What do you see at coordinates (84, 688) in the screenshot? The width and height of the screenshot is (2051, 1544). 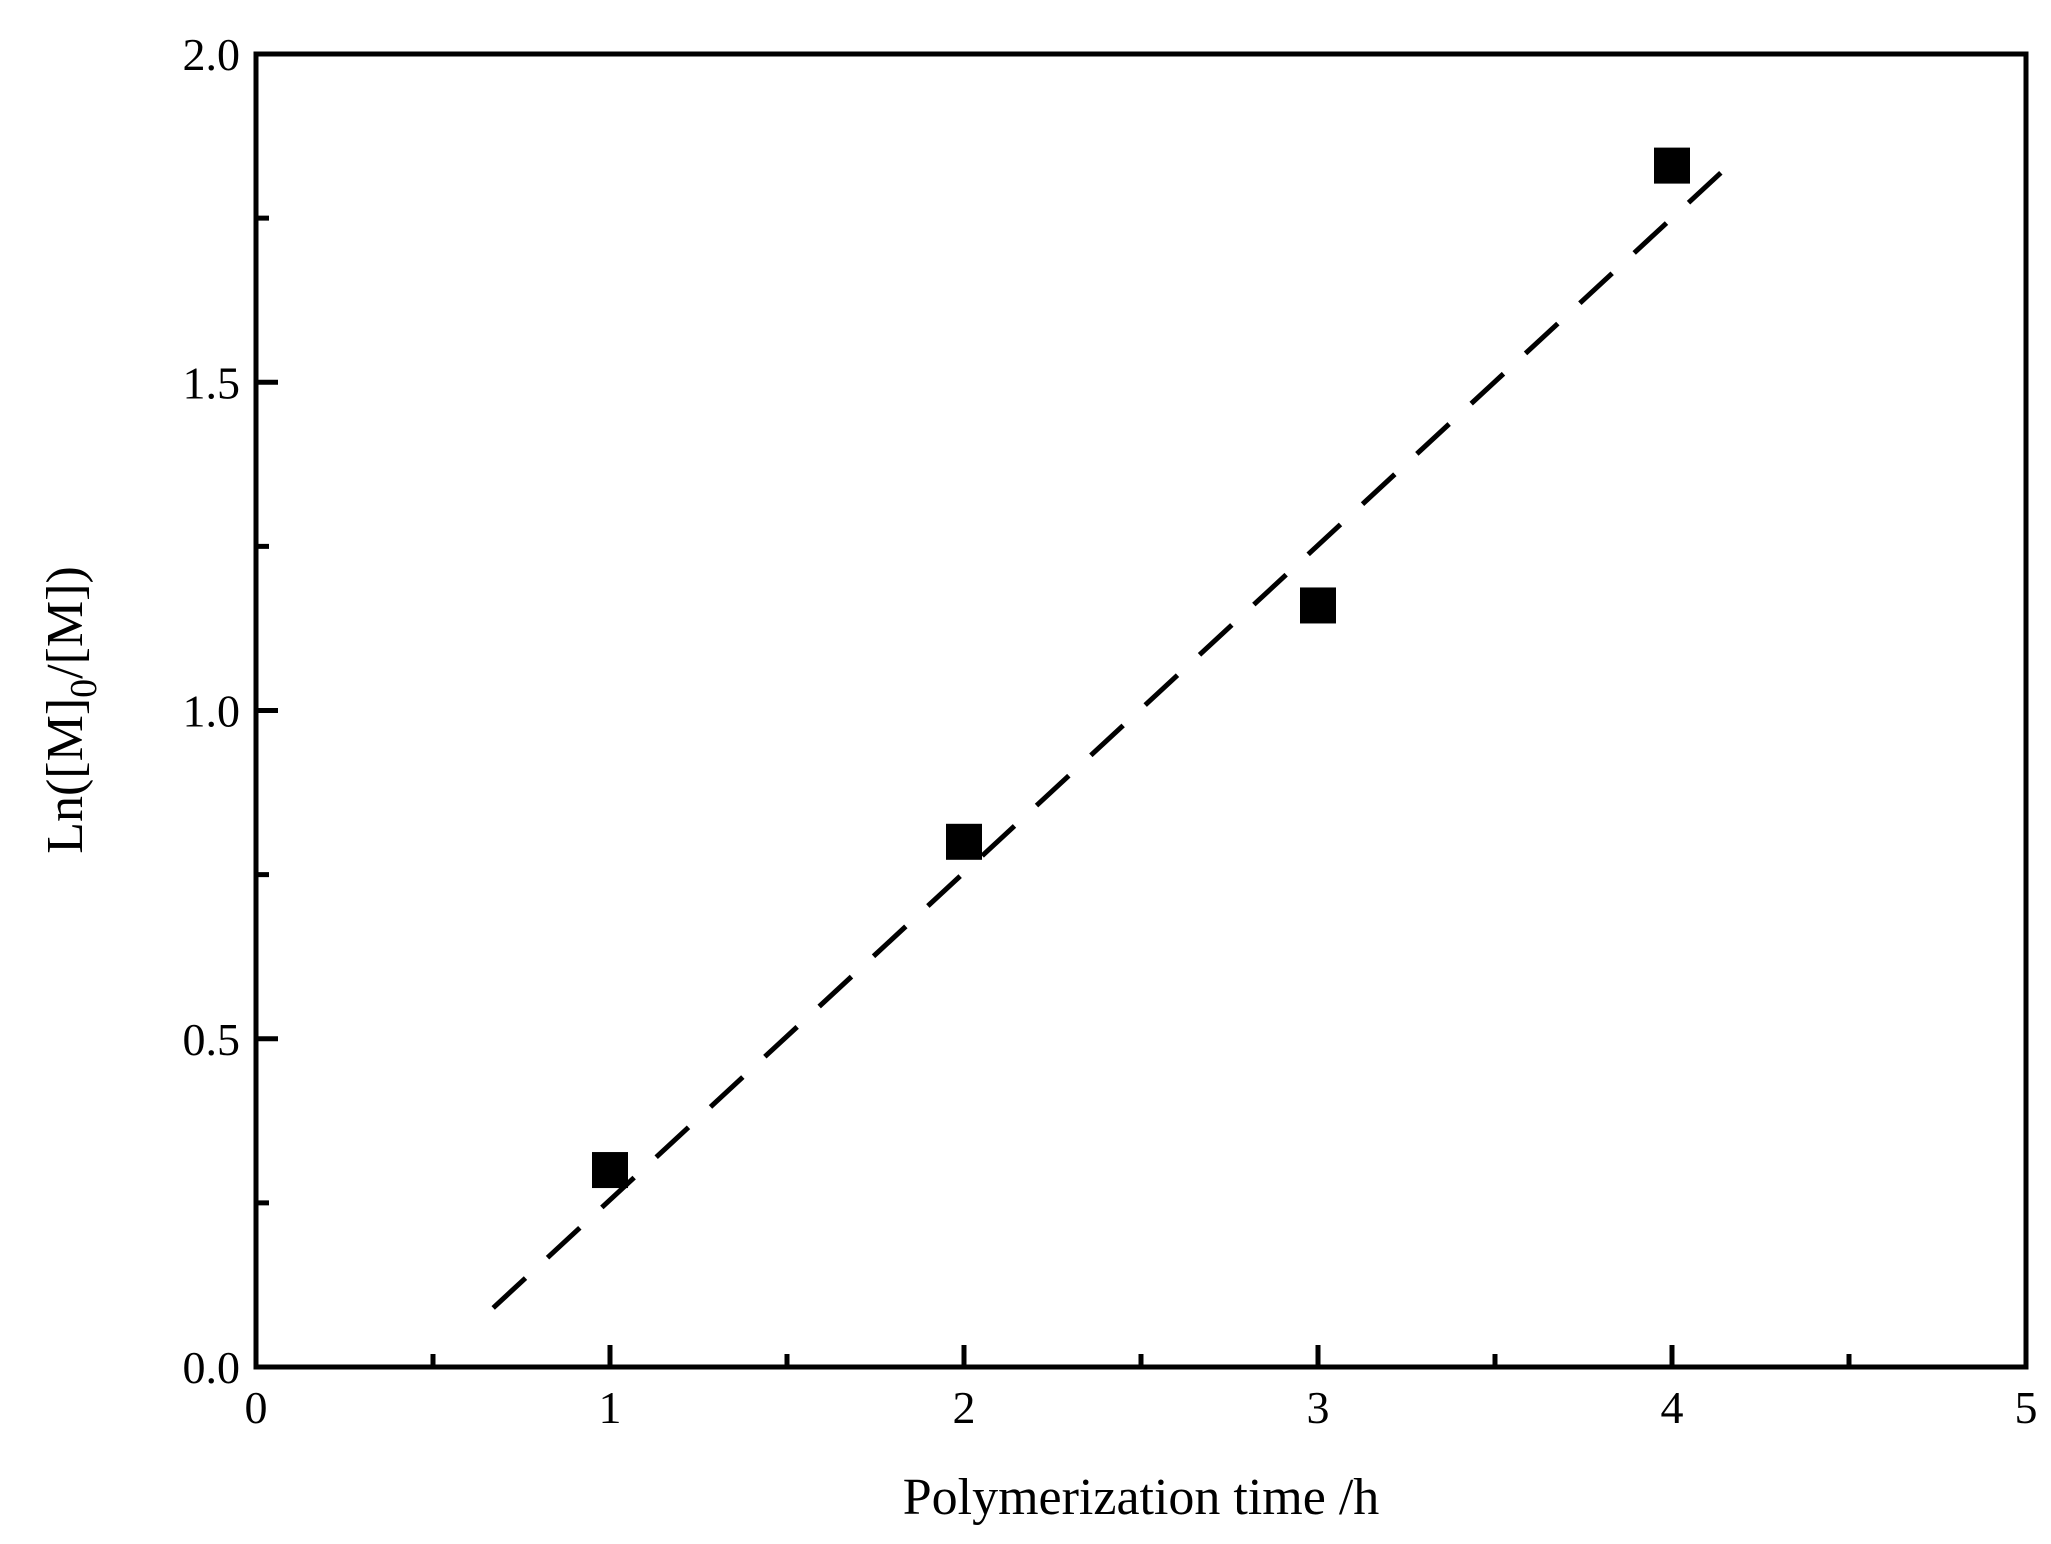 I see `y-axis-title-subscript: 0` at bounding box center [84, 688].